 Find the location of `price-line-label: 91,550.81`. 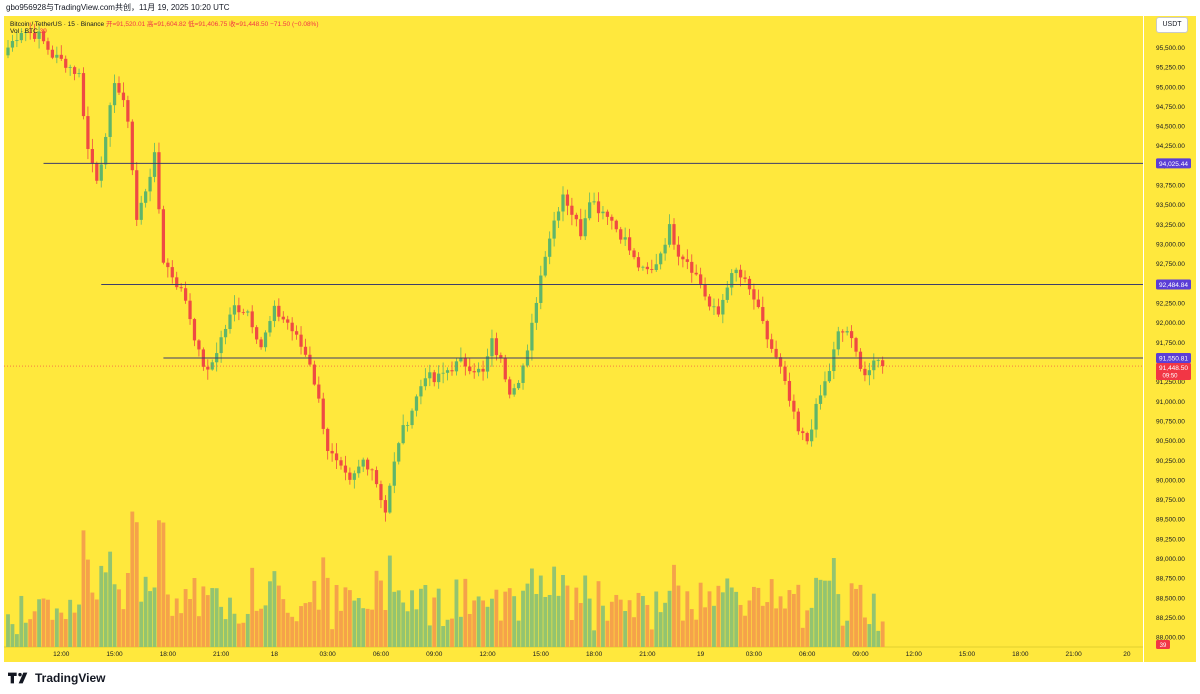

price-line-label: 91,550.81 is located at coordinates (1173, 358).